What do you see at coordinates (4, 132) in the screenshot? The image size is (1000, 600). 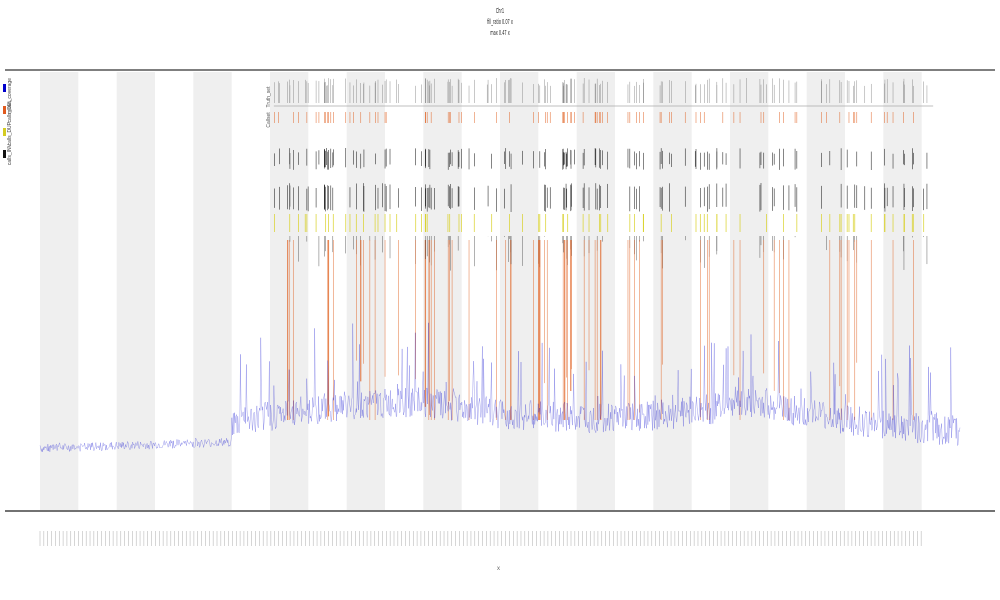 I see `legend-swatch-dup` at bounding box center [4, 132].